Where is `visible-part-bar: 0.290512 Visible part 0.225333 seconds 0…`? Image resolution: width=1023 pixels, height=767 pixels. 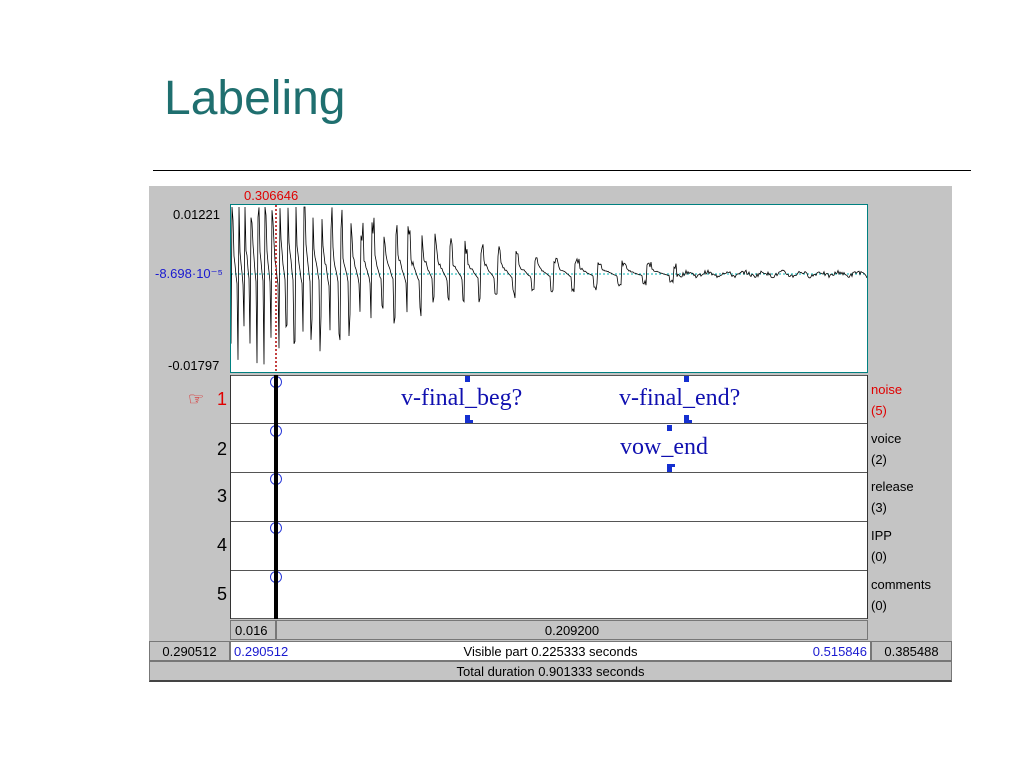
visible-part-bar: 0.290512 Visible part 0.225333 seconds 0… is located at coordinates (550, 651).